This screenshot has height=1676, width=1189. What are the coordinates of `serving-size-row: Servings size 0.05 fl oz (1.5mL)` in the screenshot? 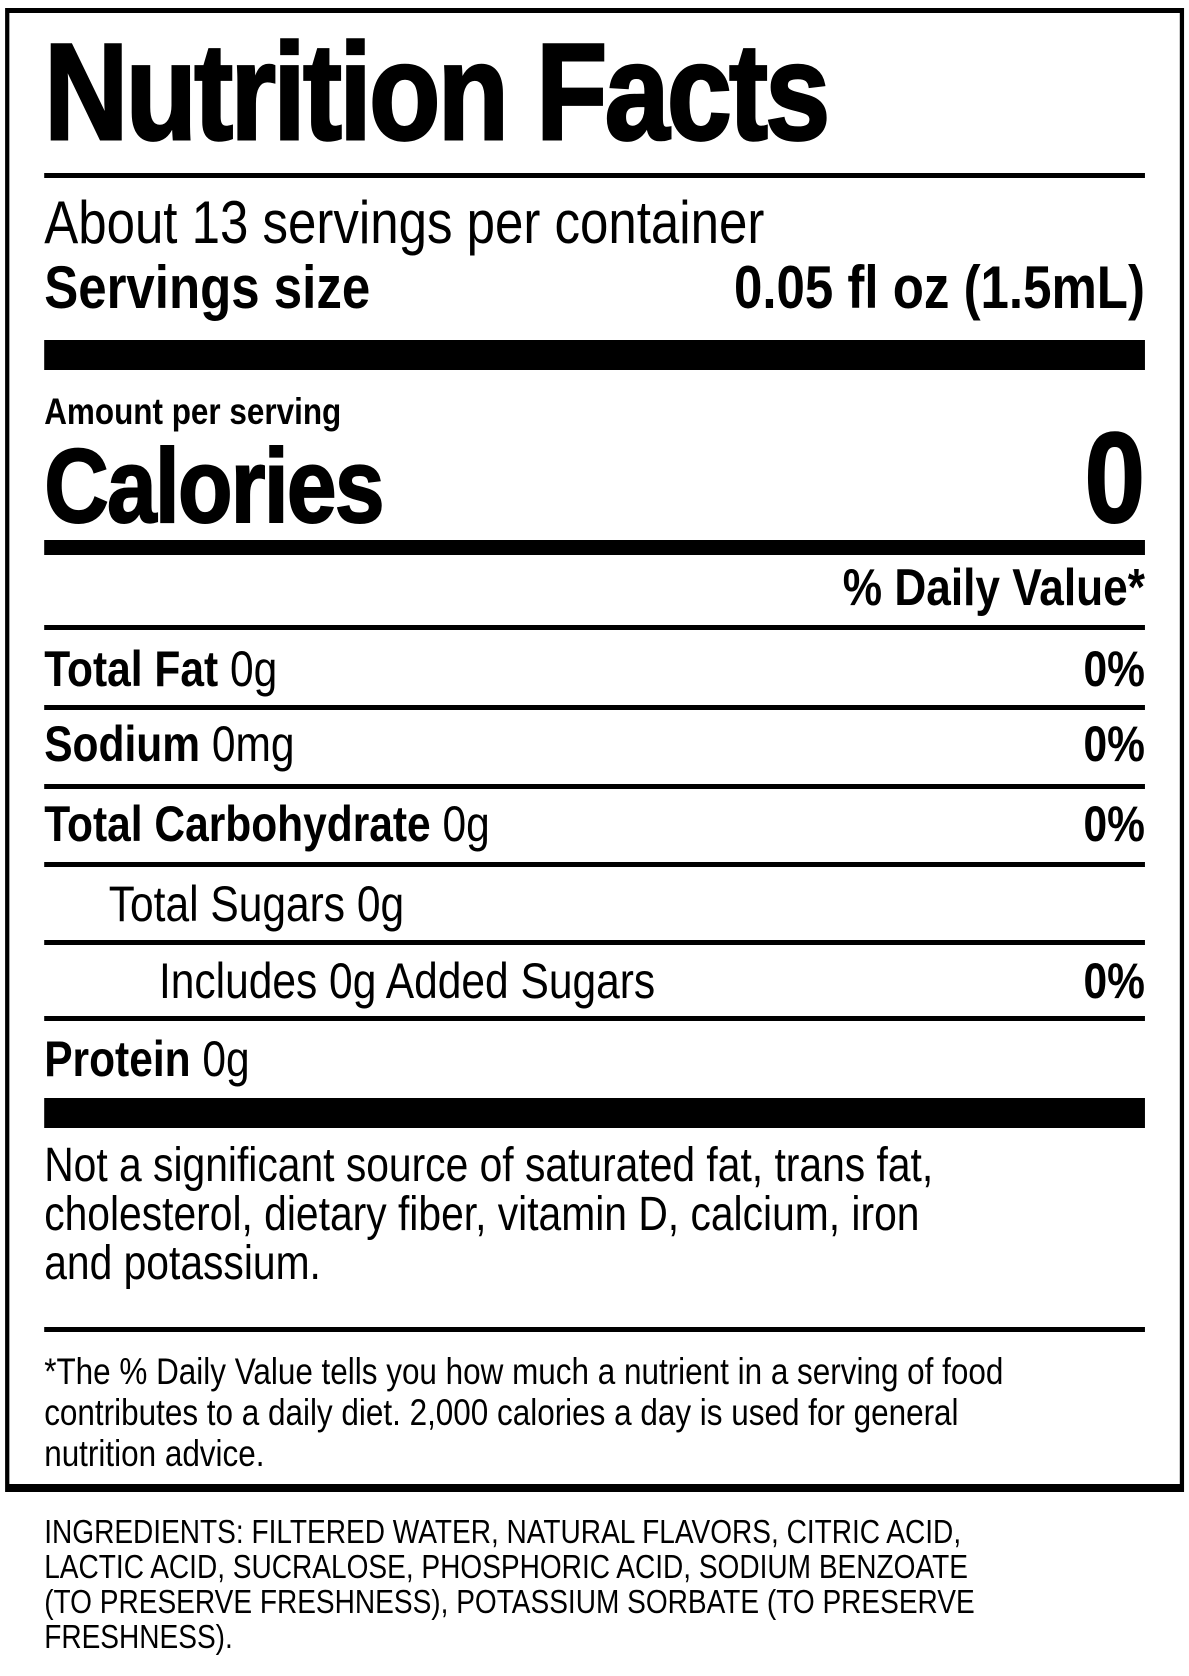 It's located at (594, 288).